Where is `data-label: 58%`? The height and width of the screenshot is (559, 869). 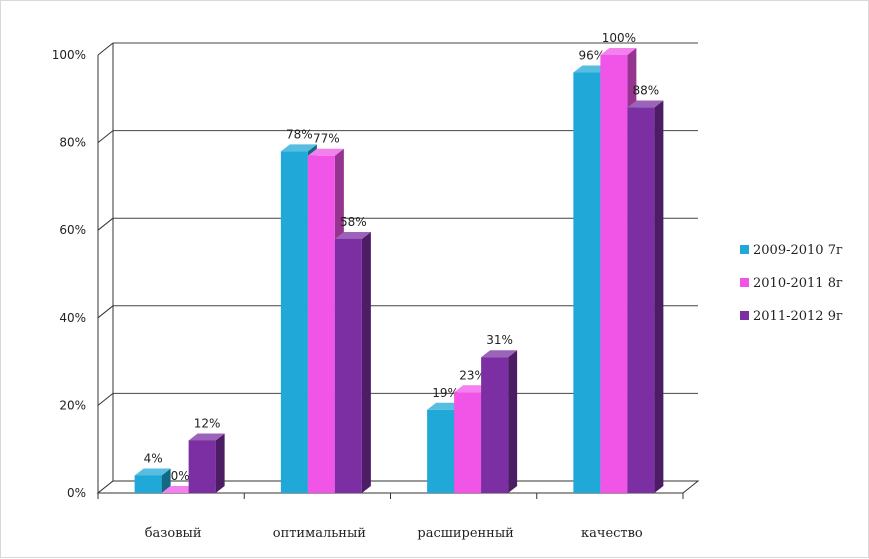 data-label: 58% is located at coordinates (353, 222).